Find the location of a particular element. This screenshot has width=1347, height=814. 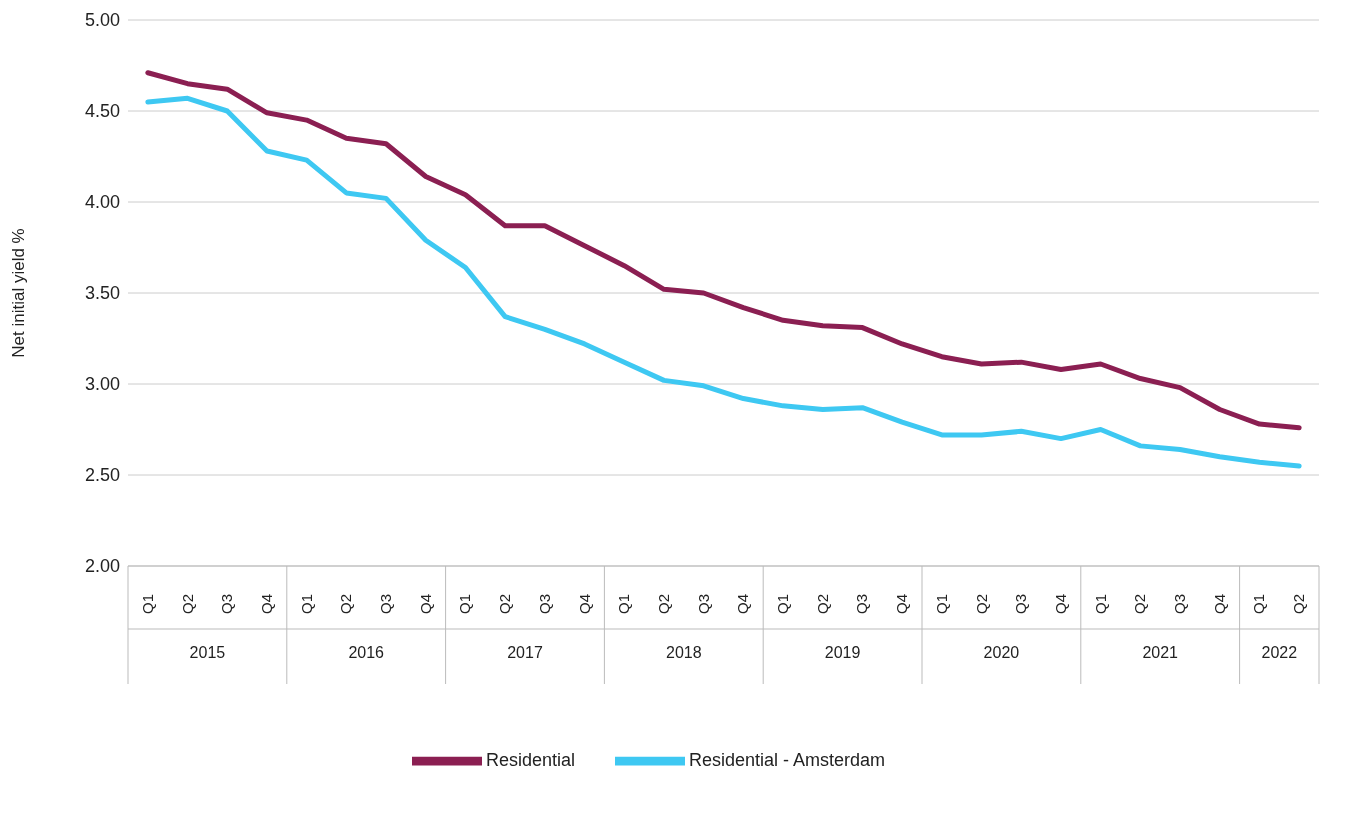

legend-label: Residential is located at coordinates (530, 759).